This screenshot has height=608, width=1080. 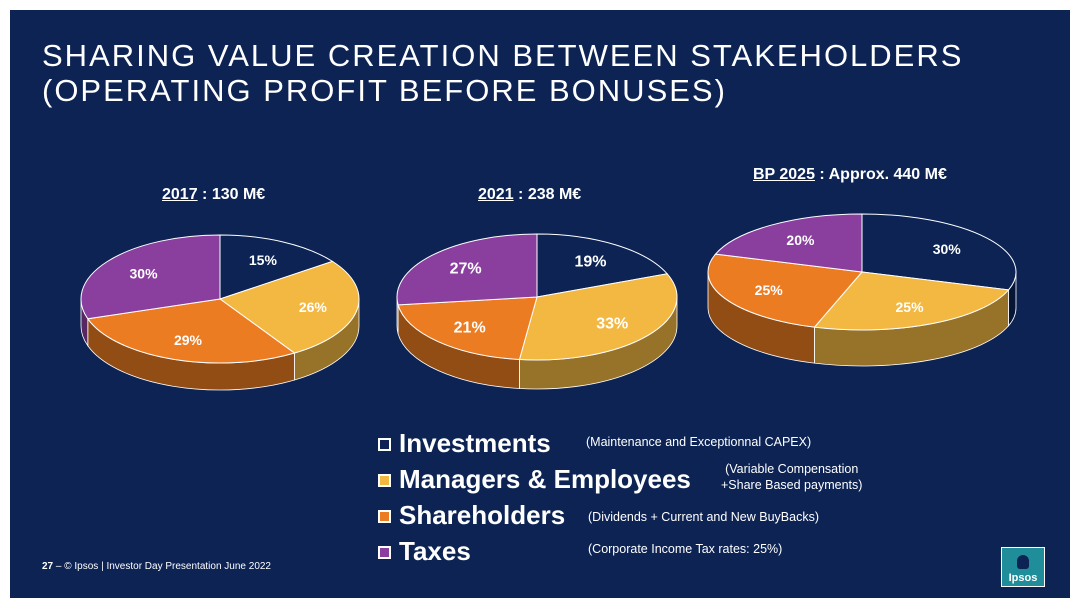 I want to click on pie-slice-managers-employees-bp2025, so click(x=911, y=301).